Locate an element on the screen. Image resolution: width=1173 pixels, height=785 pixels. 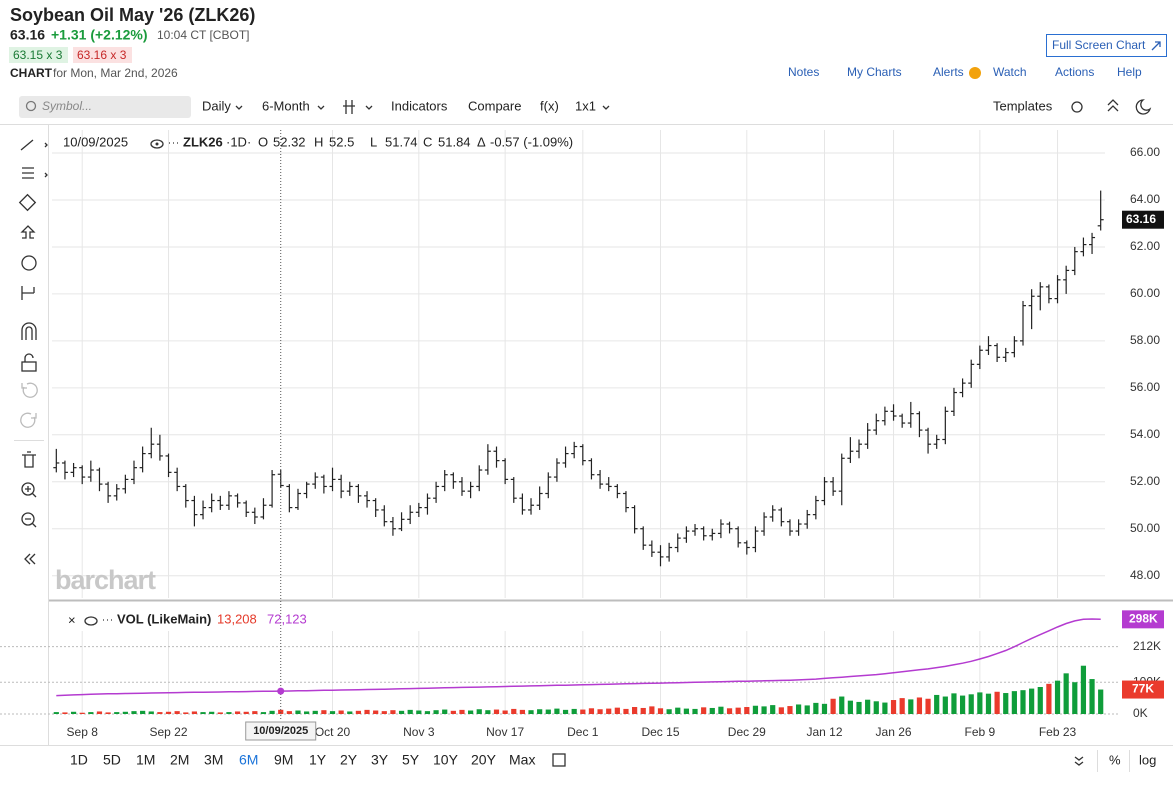
average-badge-label: 298K is located at coordinates (1143, 619).